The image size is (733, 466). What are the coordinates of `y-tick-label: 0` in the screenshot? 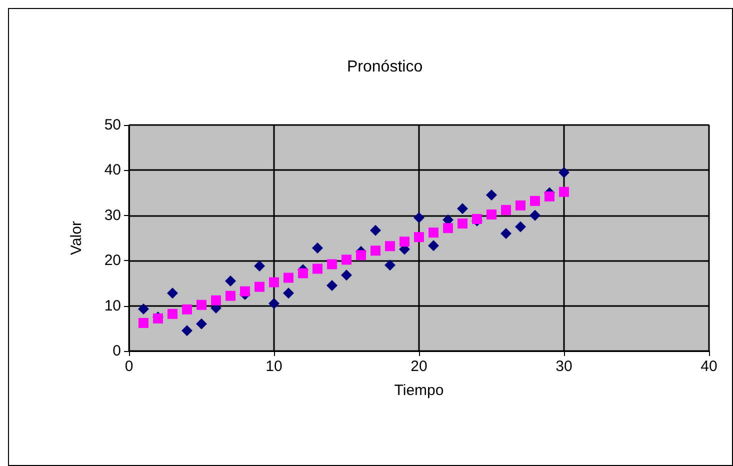 It's located at (116, 351).